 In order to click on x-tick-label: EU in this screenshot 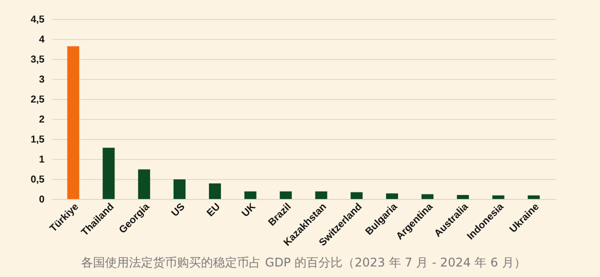, I will do `click(214, 211)`.